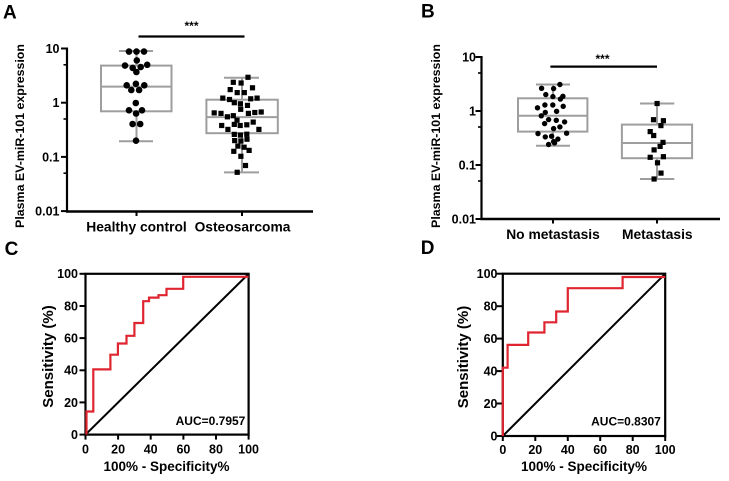  Describe the element at coordinates (136, 227) in the screenshot. I see `svg-text: Healthy control` at that location.